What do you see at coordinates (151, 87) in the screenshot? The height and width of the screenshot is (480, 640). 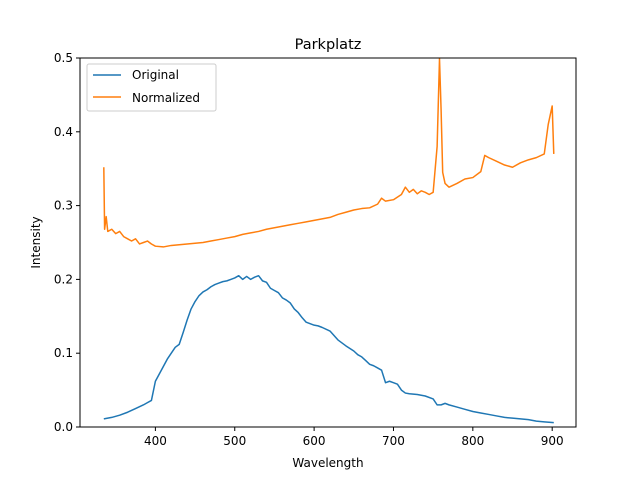 I see `legend: Original Normalized` at bounding box center [151, 87].